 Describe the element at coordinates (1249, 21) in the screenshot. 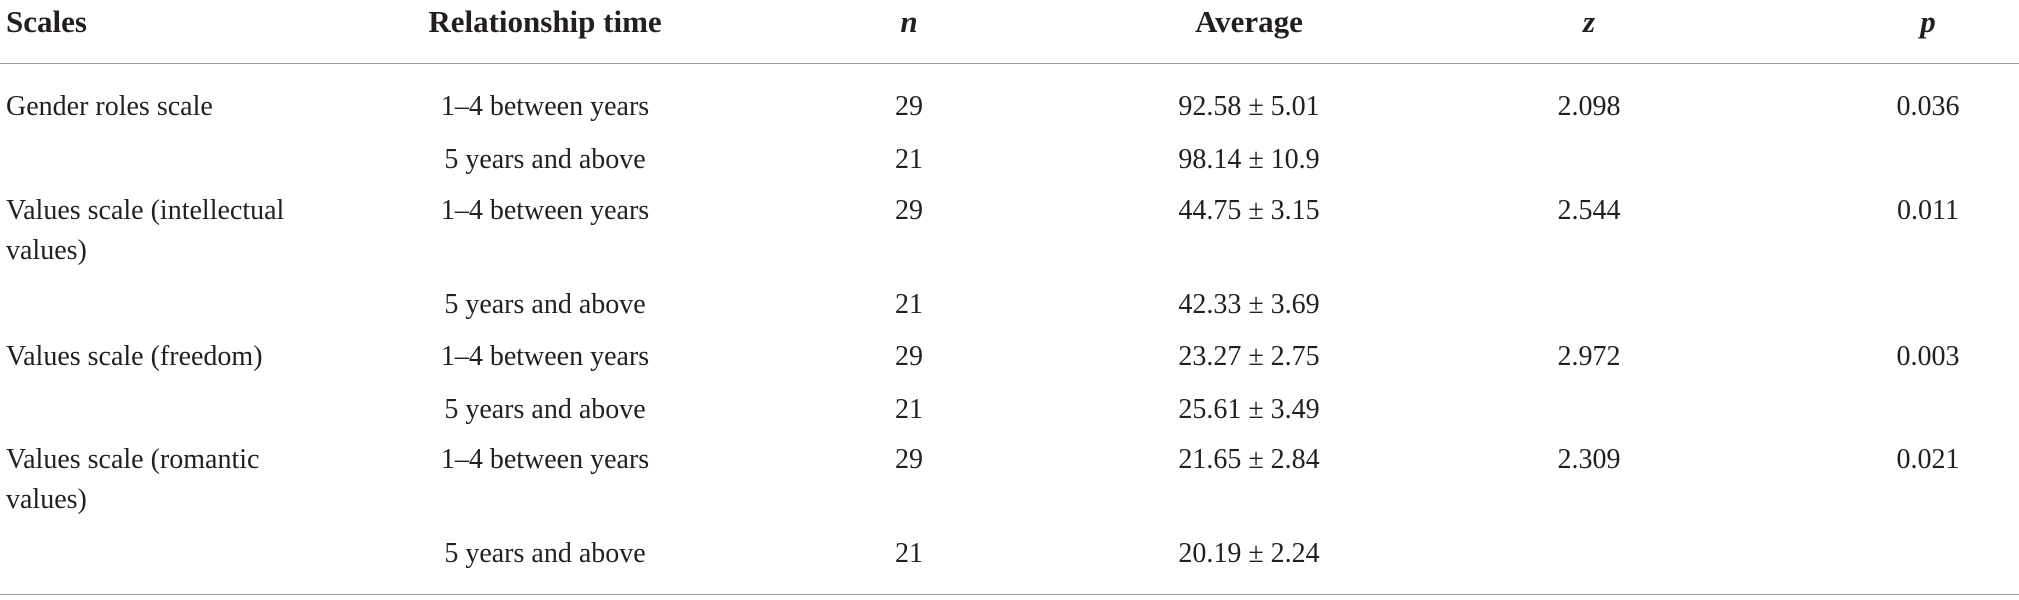

I see `header-cell: Average` at that location.